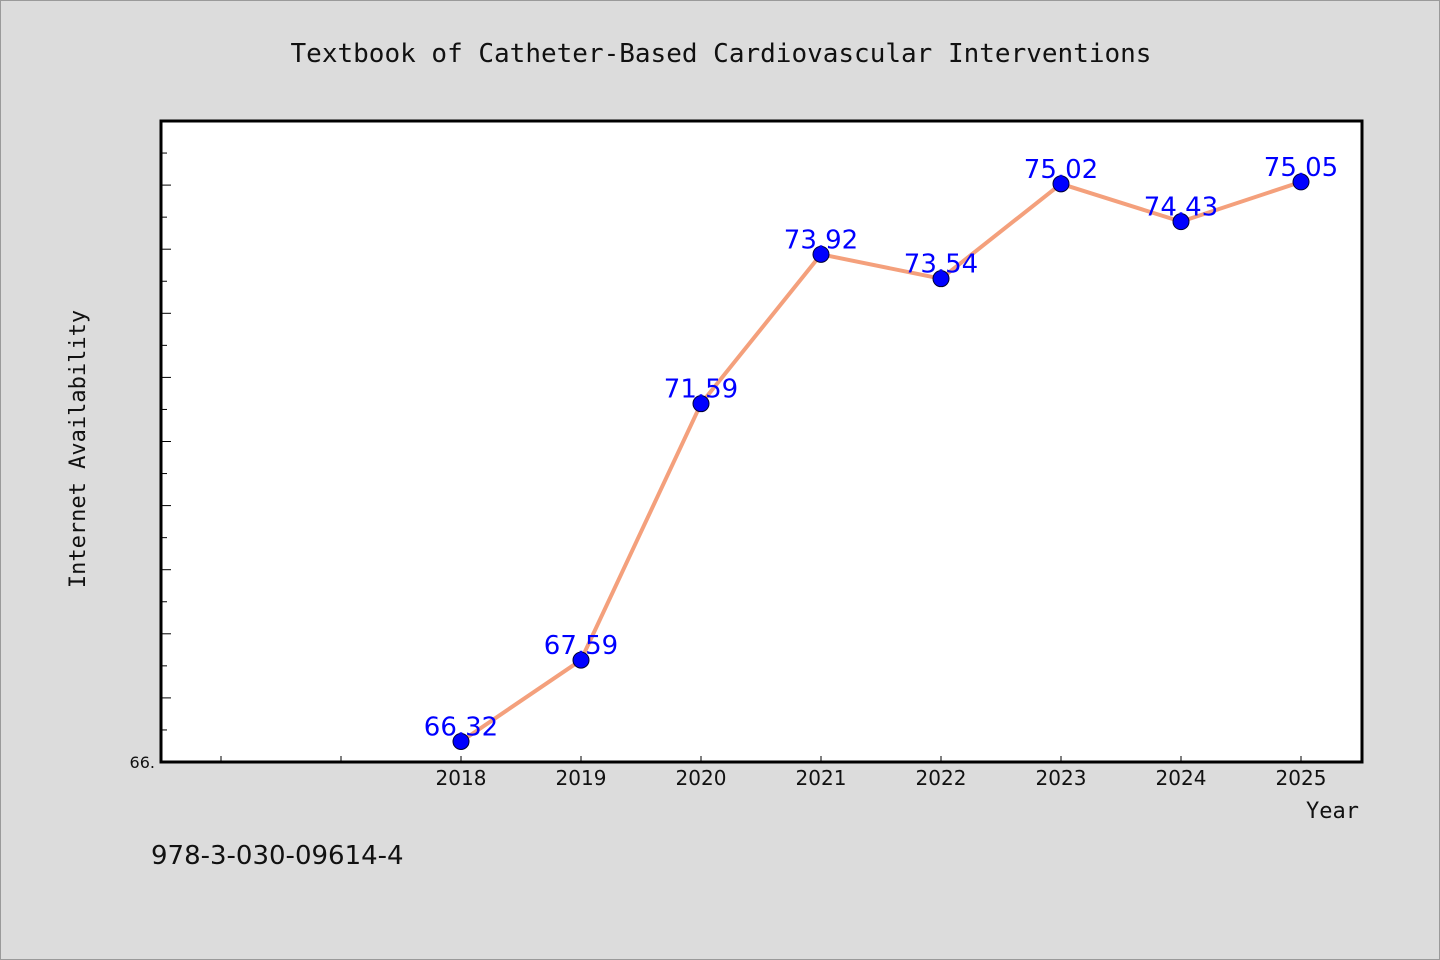  Describe the element at coordinates (701, 390) in the screenshot. I see `data-label: 71.59` at that location.